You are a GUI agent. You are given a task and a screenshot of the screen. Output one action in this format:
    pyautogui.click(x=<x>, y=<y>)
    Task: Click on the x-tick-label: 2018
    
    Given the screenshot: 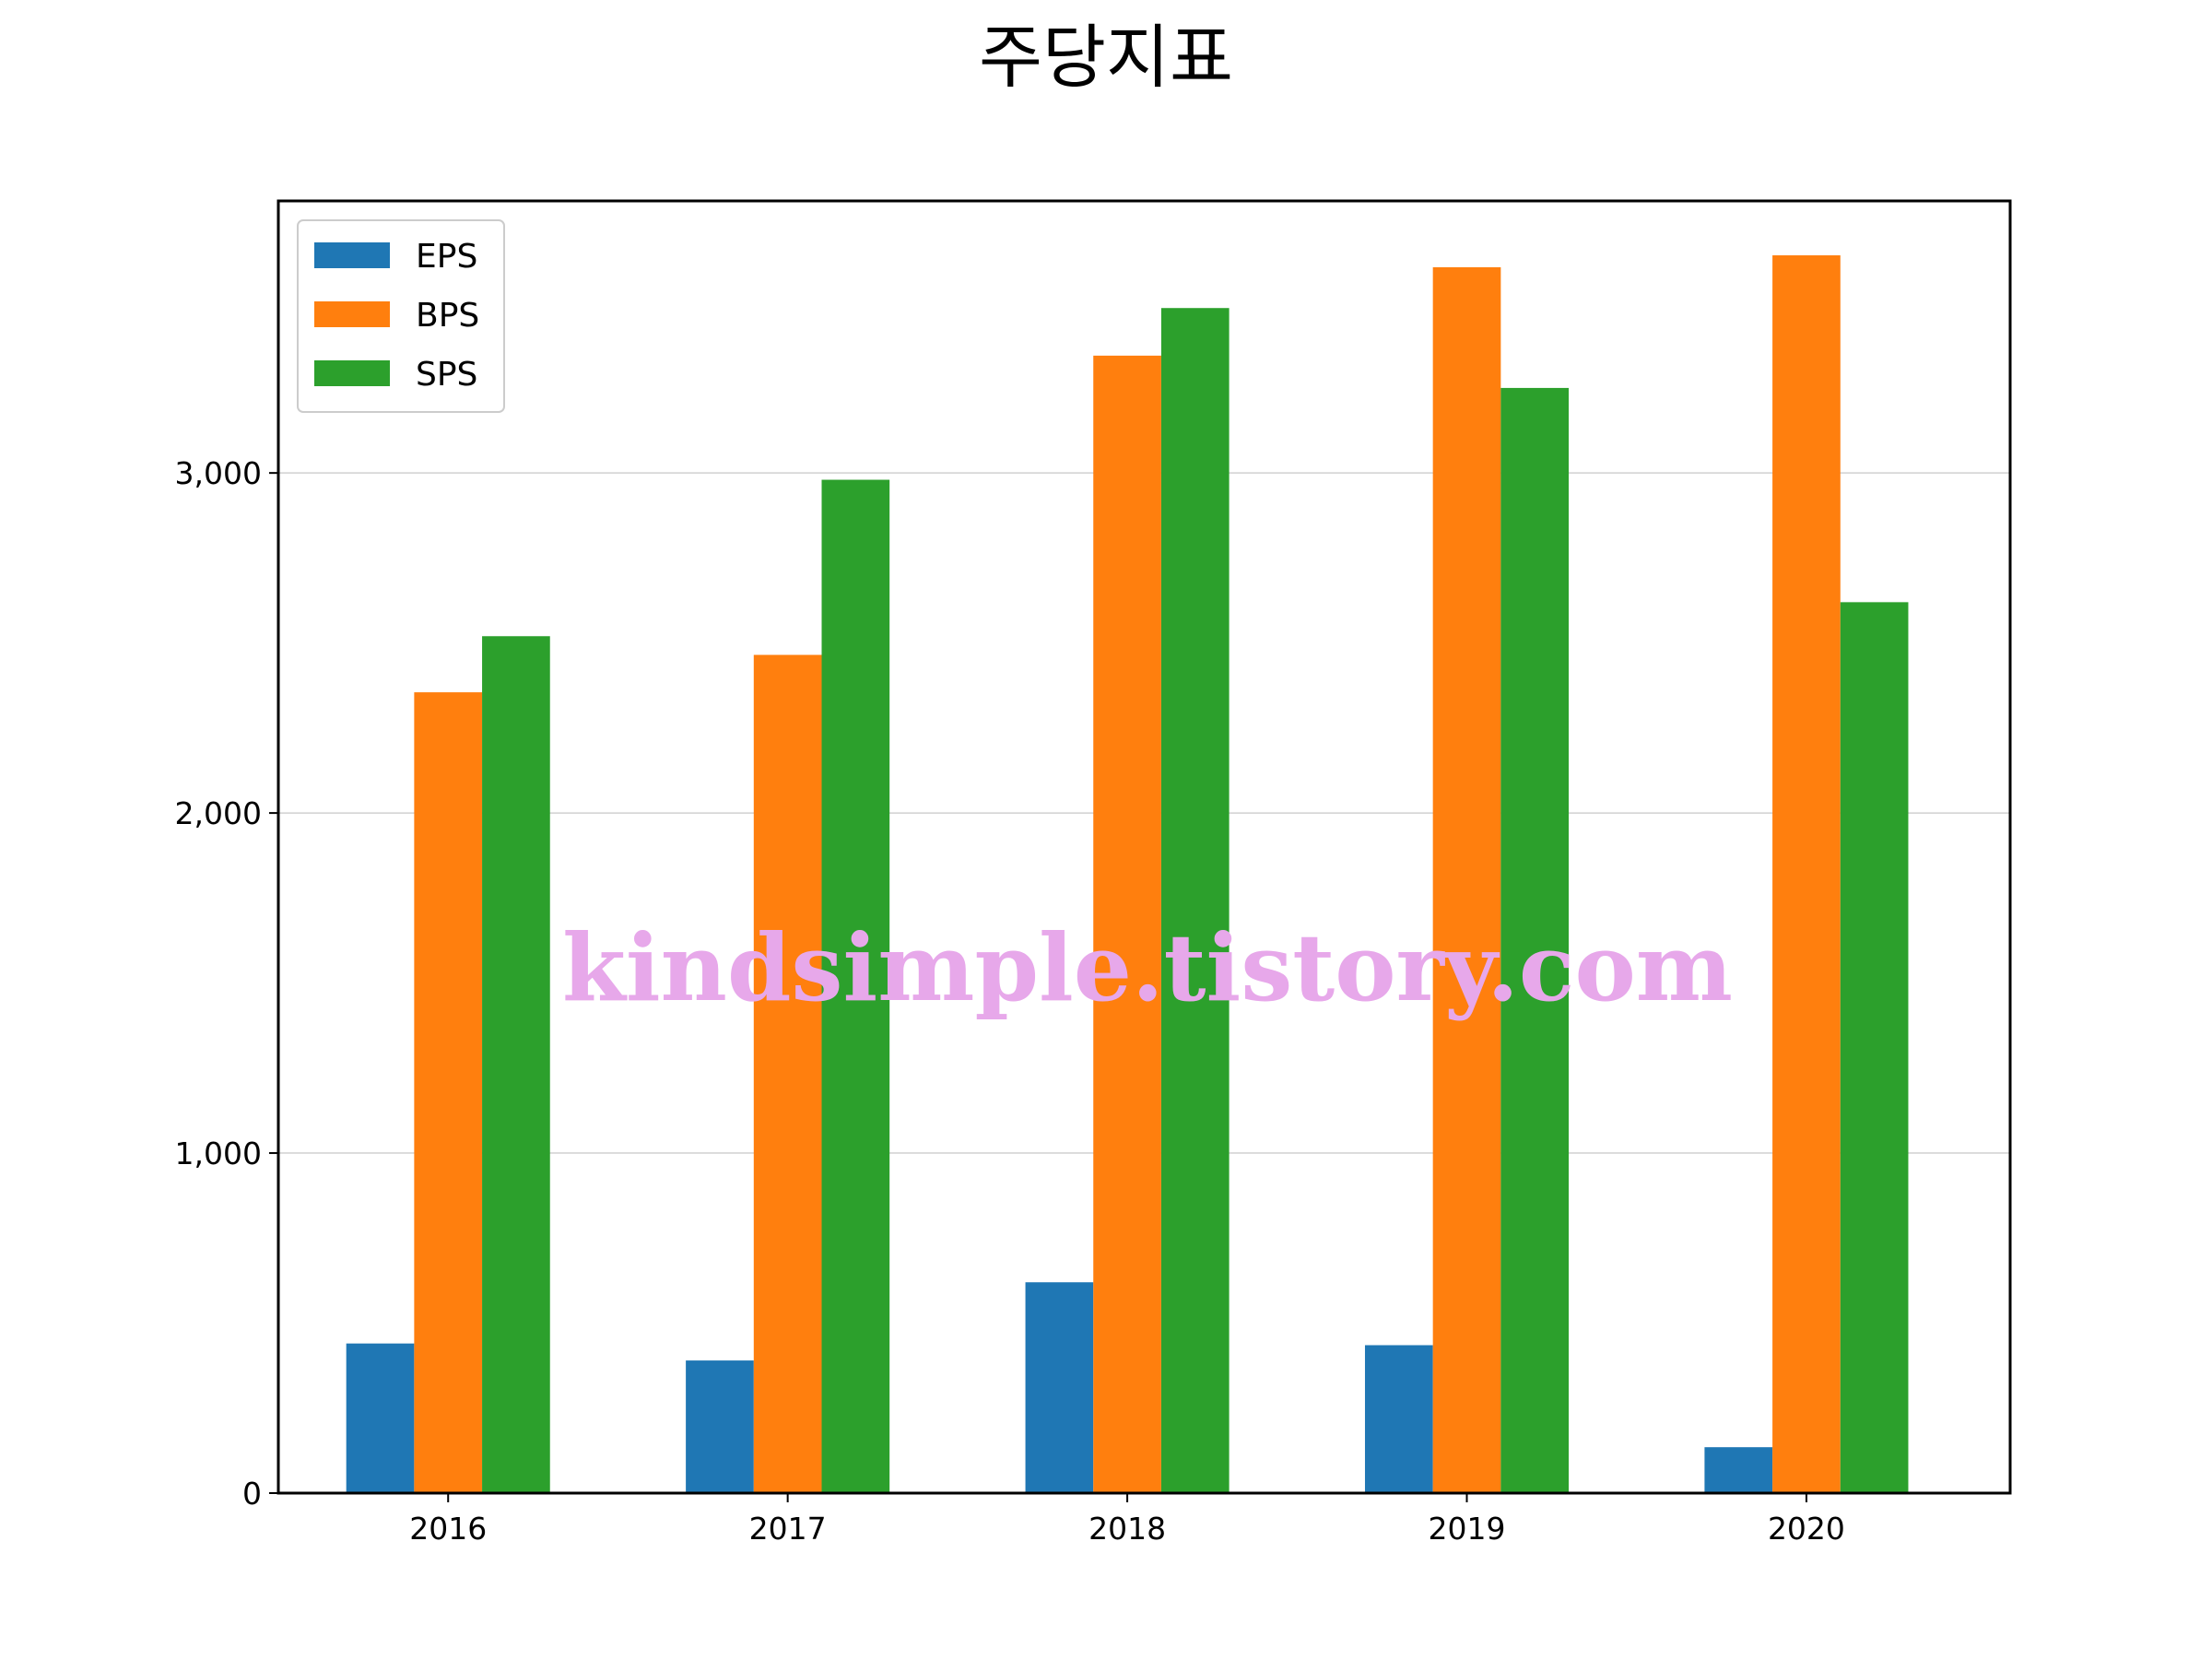 What is the action you would take?
    pyautogui.click(x=1127, y=1529)
    